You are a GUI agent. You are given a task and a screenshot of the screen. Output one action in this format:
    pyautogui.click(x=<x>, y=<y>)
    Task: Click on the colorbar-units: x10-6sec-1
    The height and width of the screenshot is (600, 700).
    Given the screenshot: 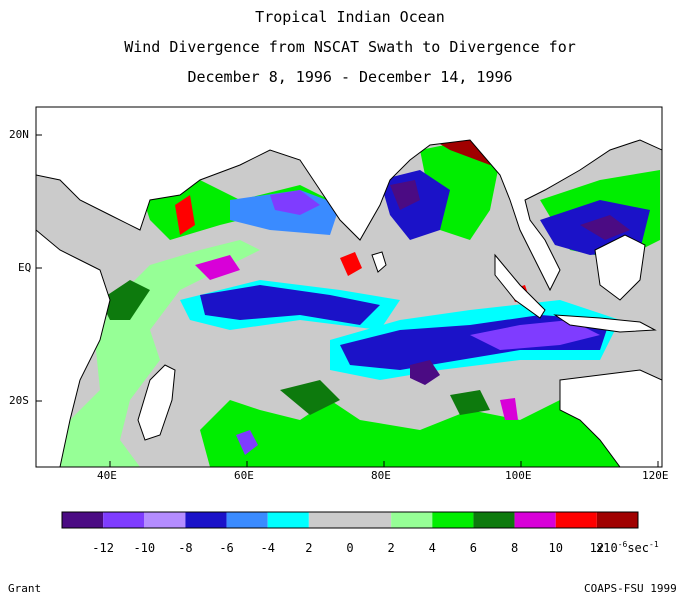 What is the action you would take?
    pyautogui.click(x=627, y=547)
    